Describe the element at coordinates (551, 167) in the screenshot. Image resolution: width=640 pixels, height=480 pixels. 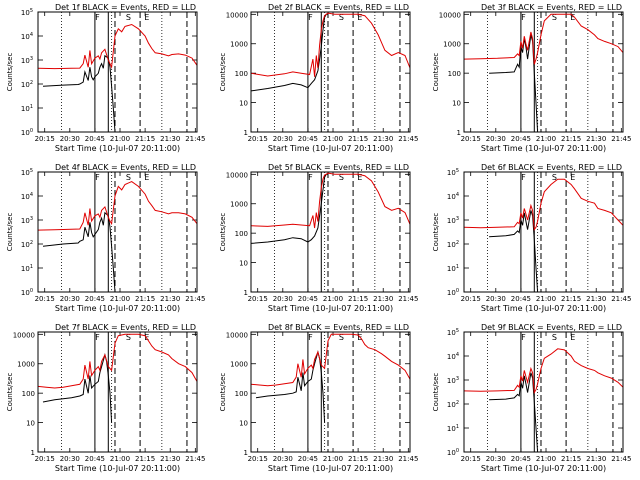
I see `chart-title: Det 6f BLACK = Events, RED = LLD` at that location.